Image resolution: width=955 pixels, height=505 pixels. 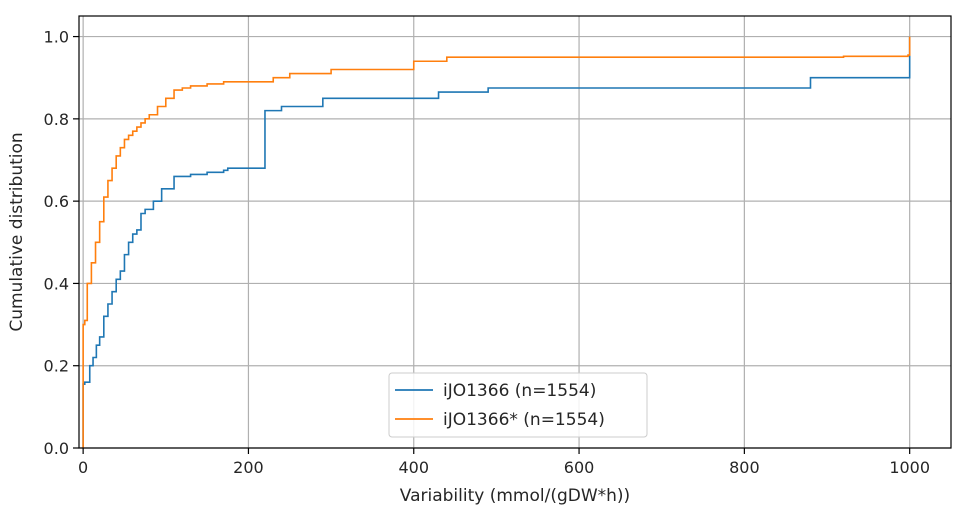 I want to click on legend-label-ijo1366: iJO1366 (n=1554), so click(x=519, y=391).